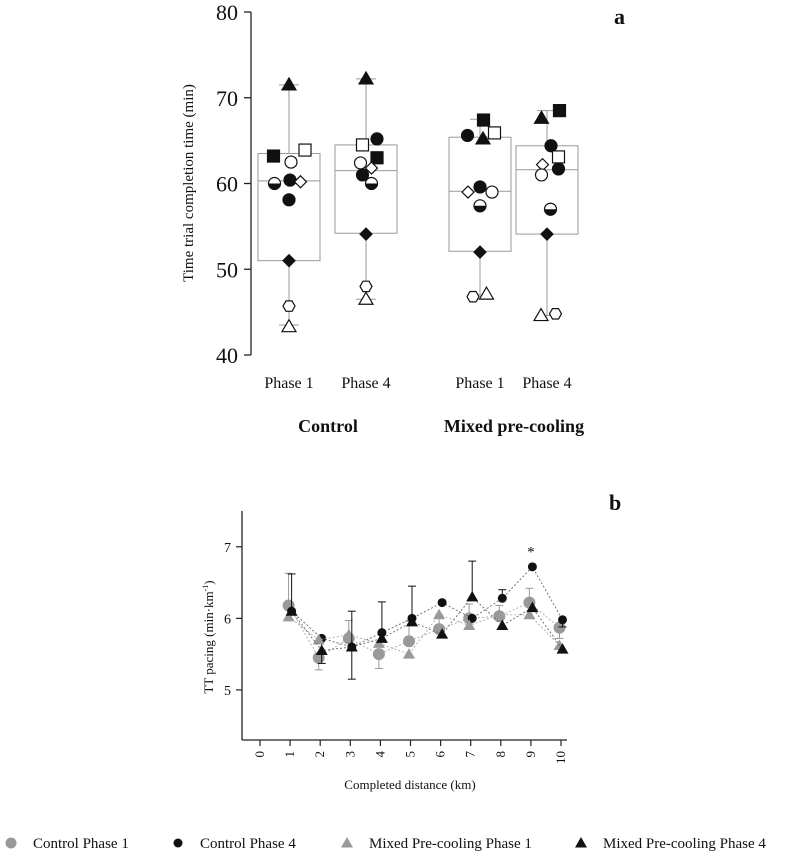 This screenshot has width=800, height=856. I want to click on y-tick-label: 5, so click(227, 691).